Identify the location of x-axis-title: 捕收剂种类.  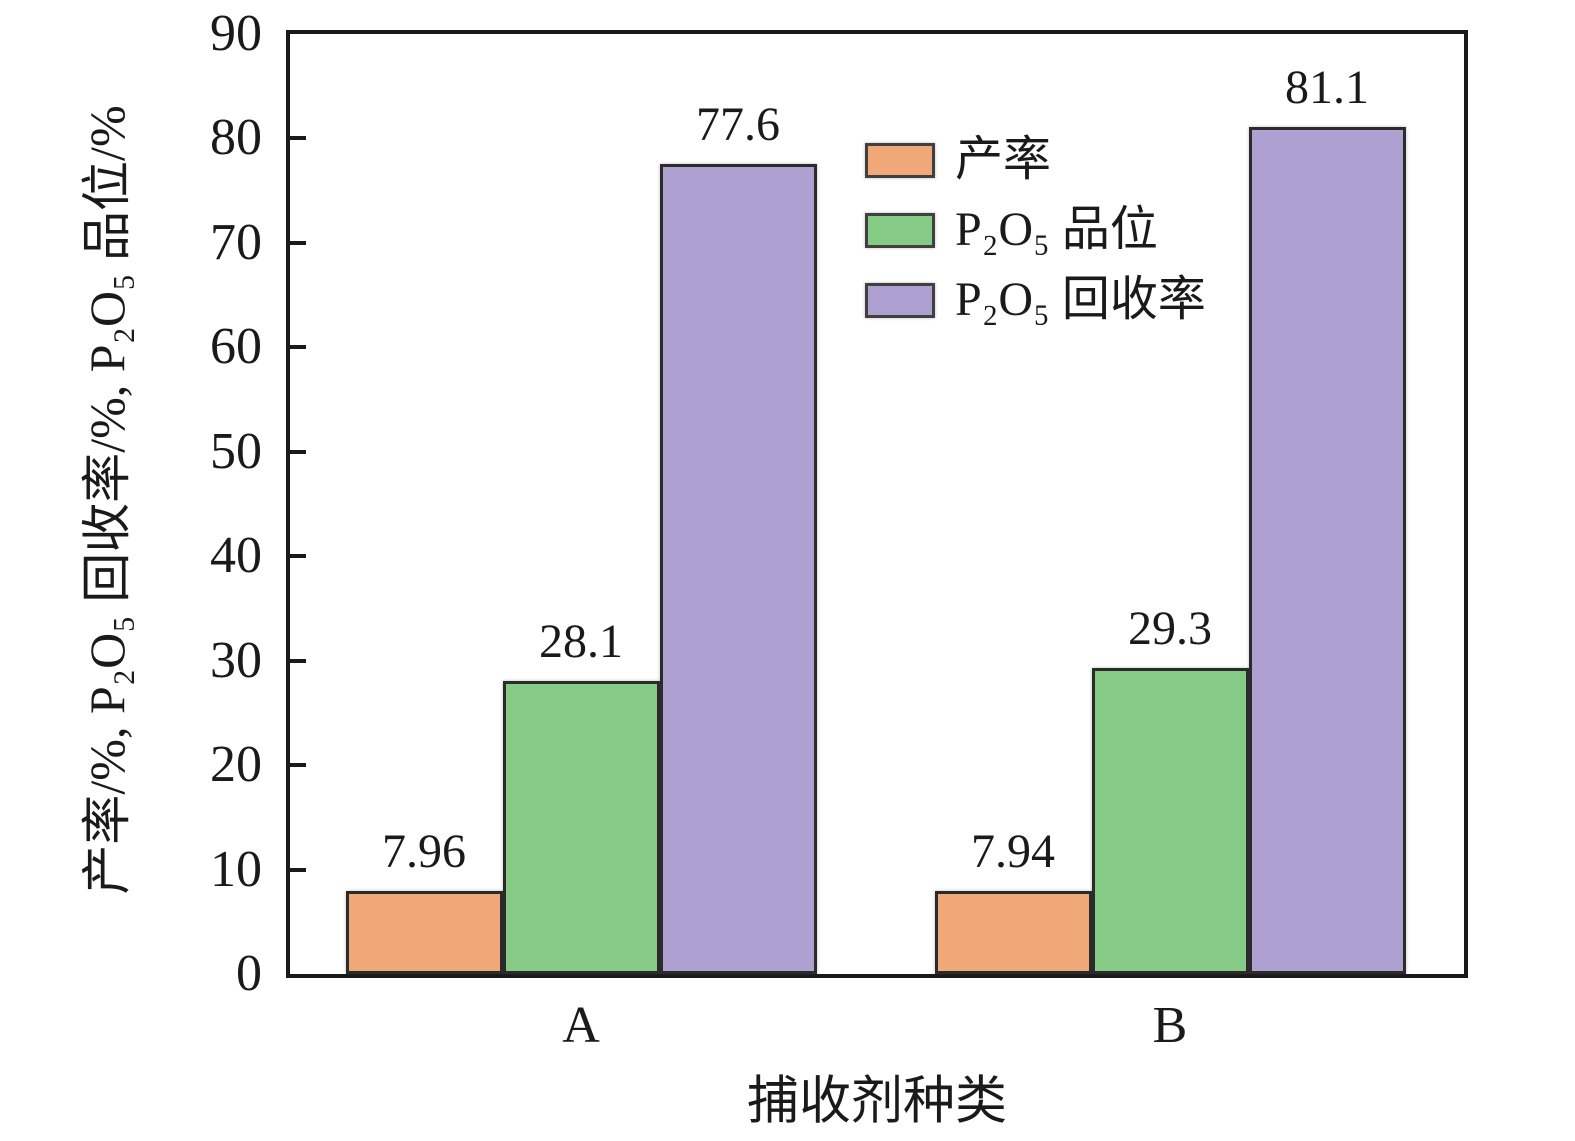
(877, 1102).